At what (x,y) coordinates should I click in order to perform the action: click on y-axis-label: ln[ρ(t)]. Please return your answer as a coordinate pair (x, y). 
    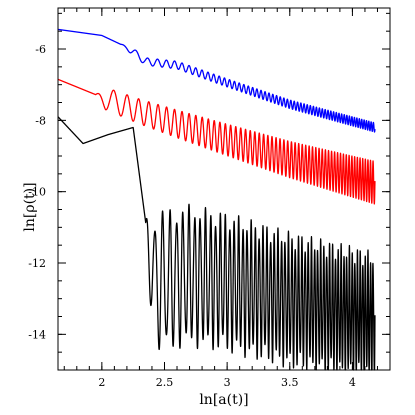
    Looking at the image, I should click on (30, 206).